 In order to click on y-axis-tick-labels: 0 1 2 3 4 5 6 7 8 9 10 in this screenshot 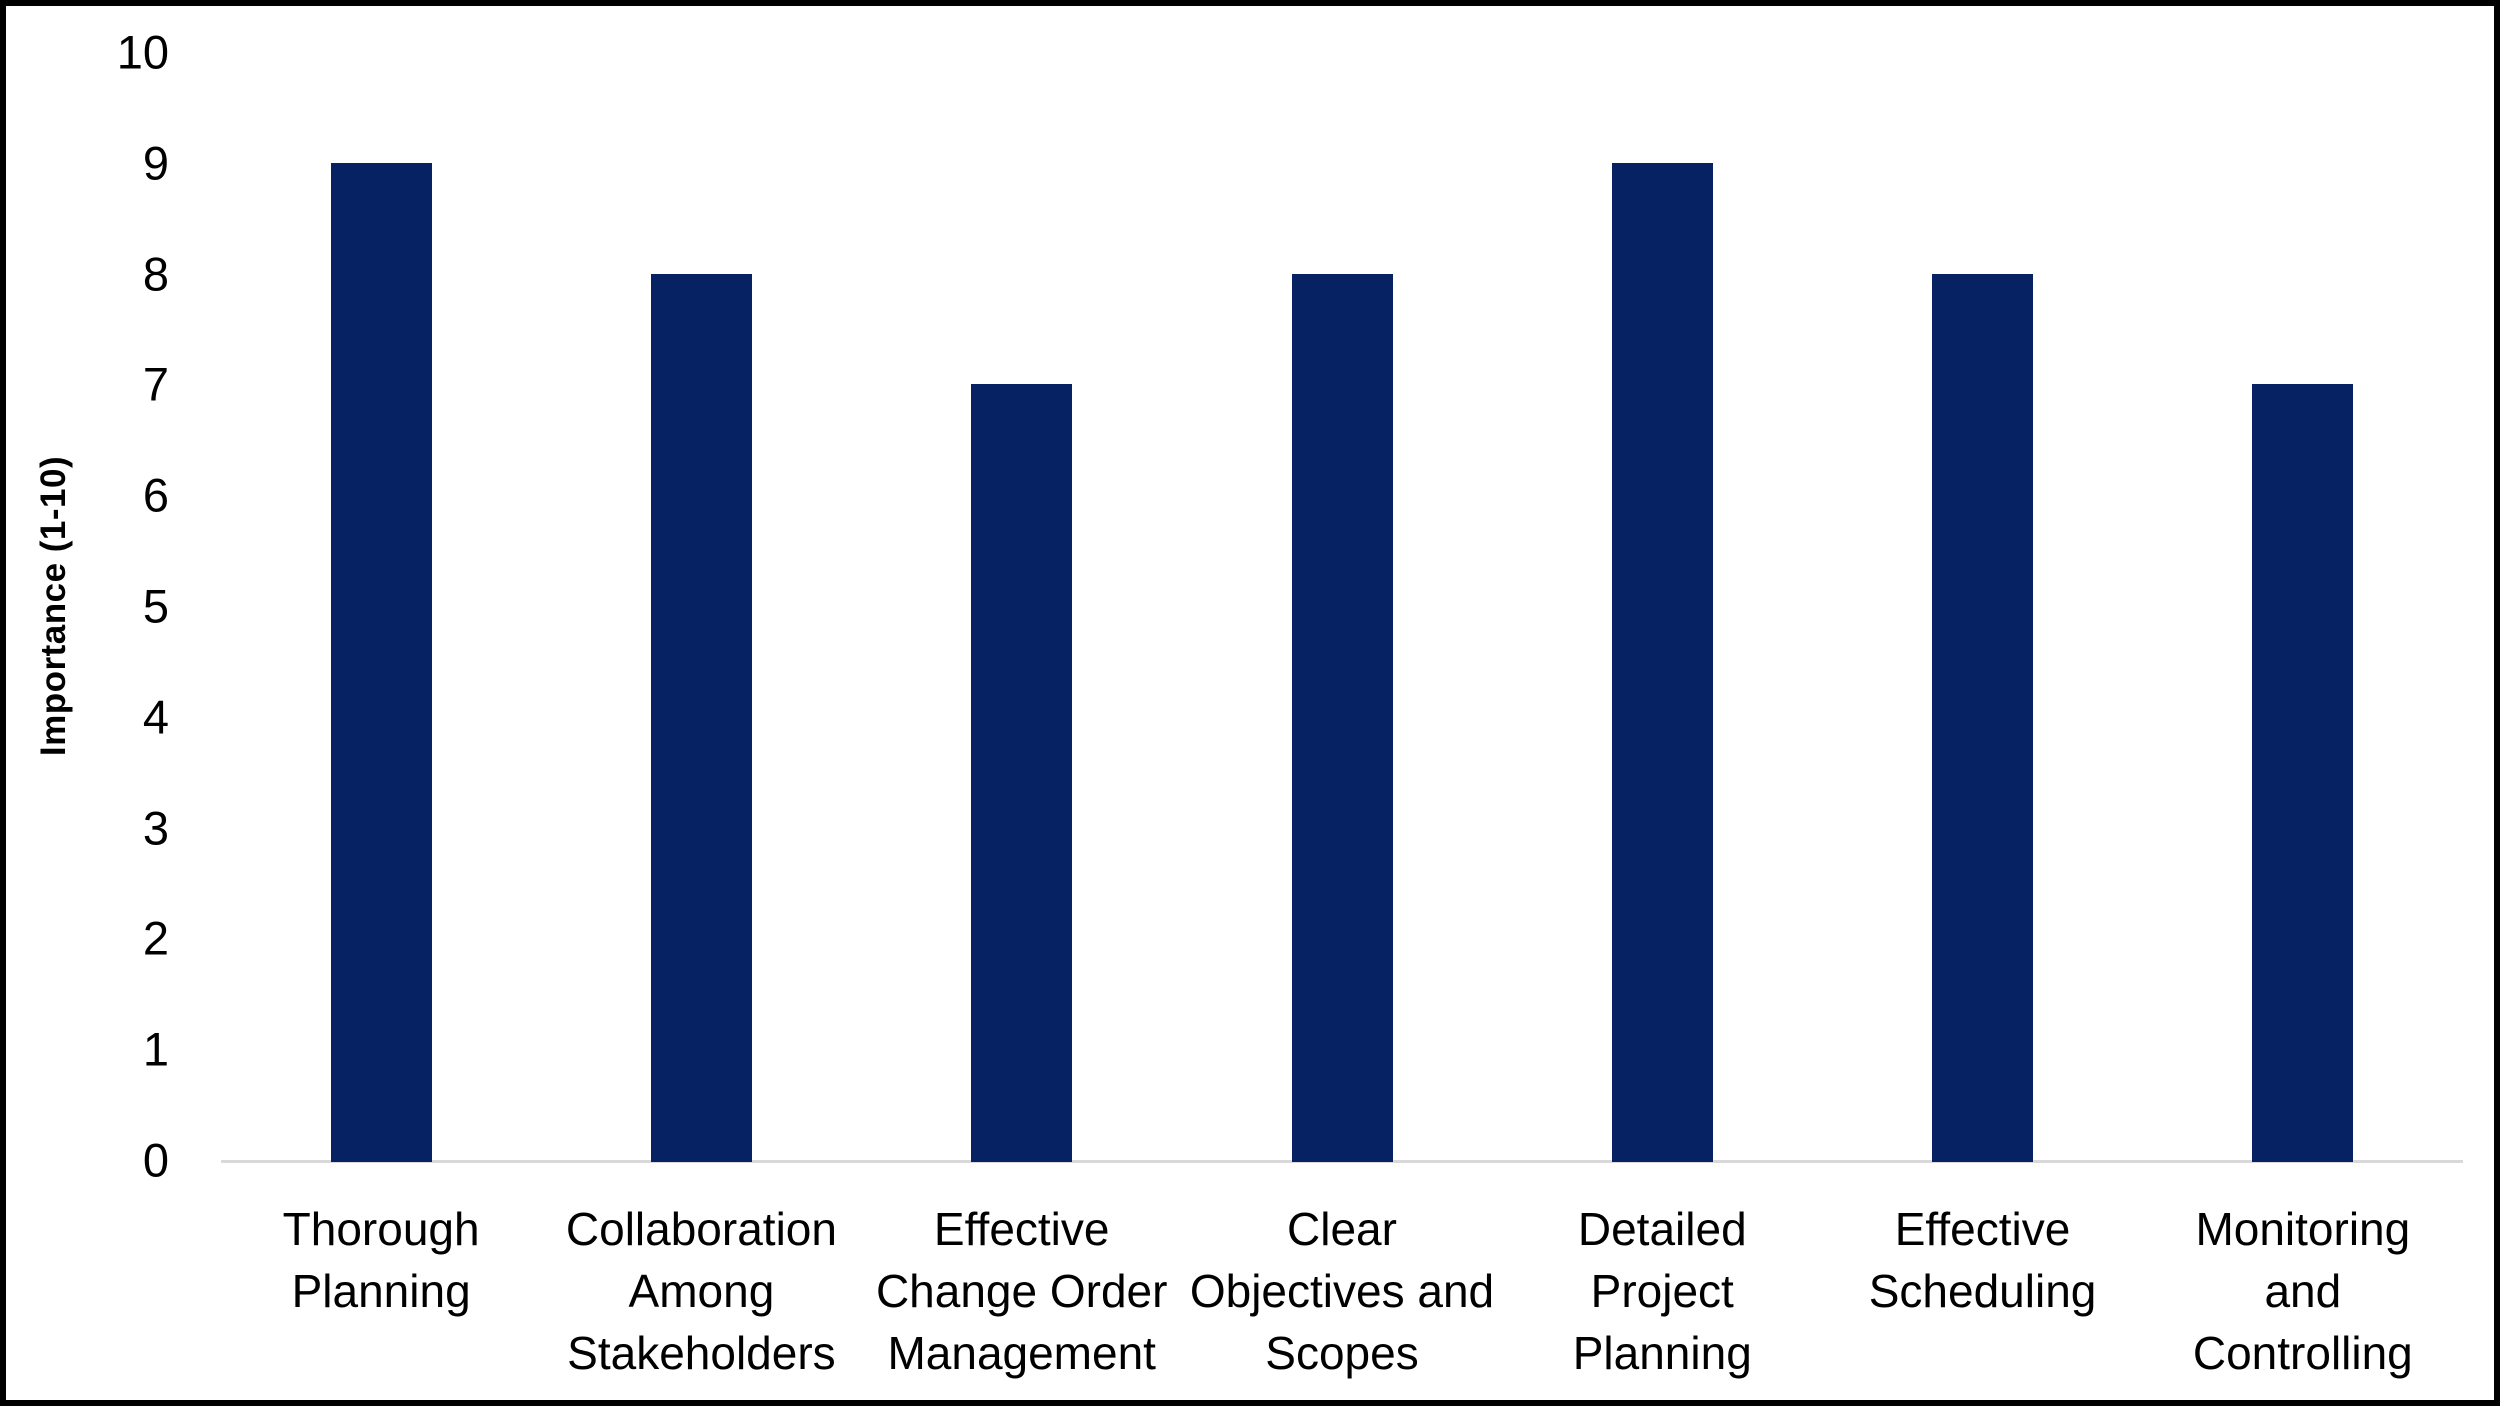, I will do `click(87, 703)`.